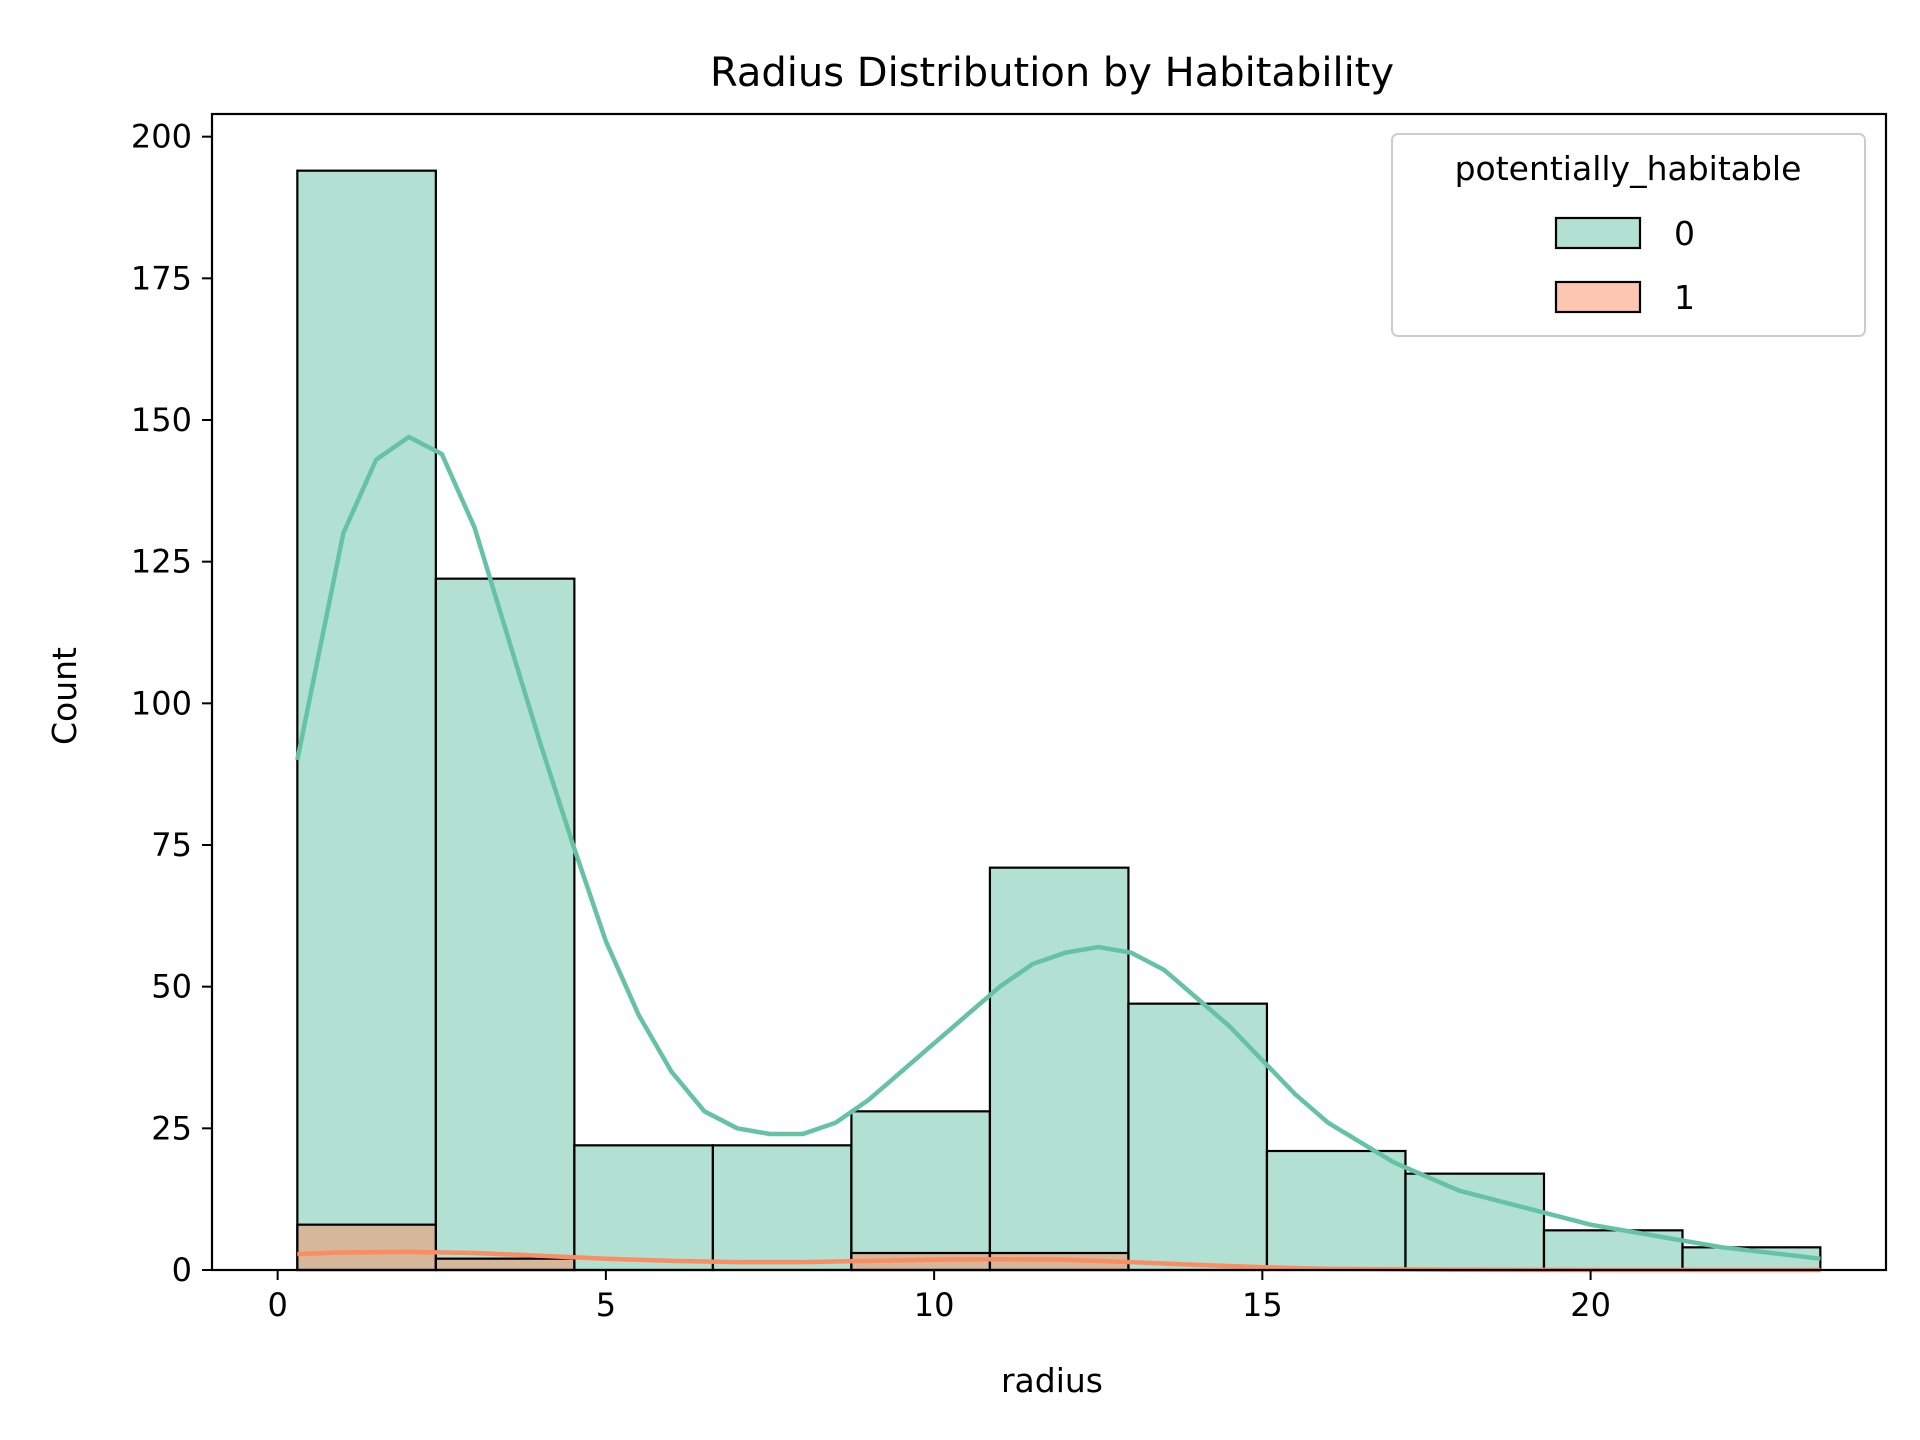 The image size is (1920, 1440). I want to click on x-tick-label-20: 20, so click(1590, 1305).